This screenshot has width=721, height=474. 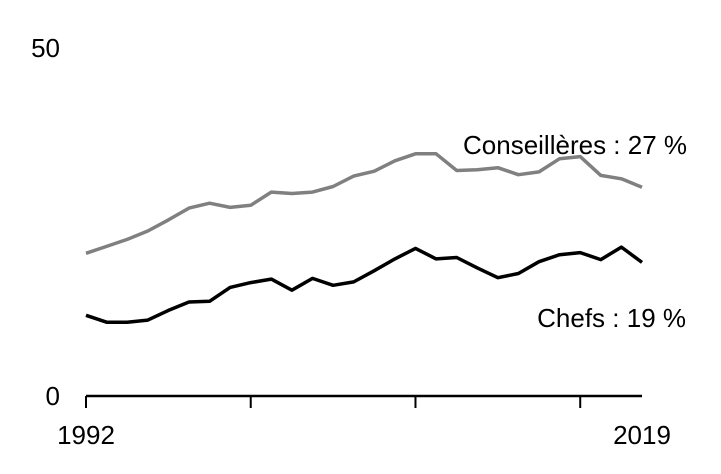 What do you see at coordinates (53, 396) in the screenshot?
I see `y-tick-label-bottom: 0` at bounding box center [53, 396].